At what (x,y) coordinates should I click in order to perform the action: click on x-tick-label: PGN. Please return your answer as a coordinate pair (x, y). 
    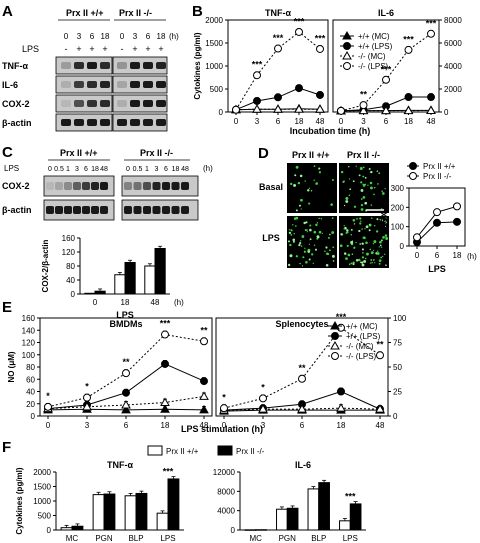
    Looking at the image, I should click on (104, 538).